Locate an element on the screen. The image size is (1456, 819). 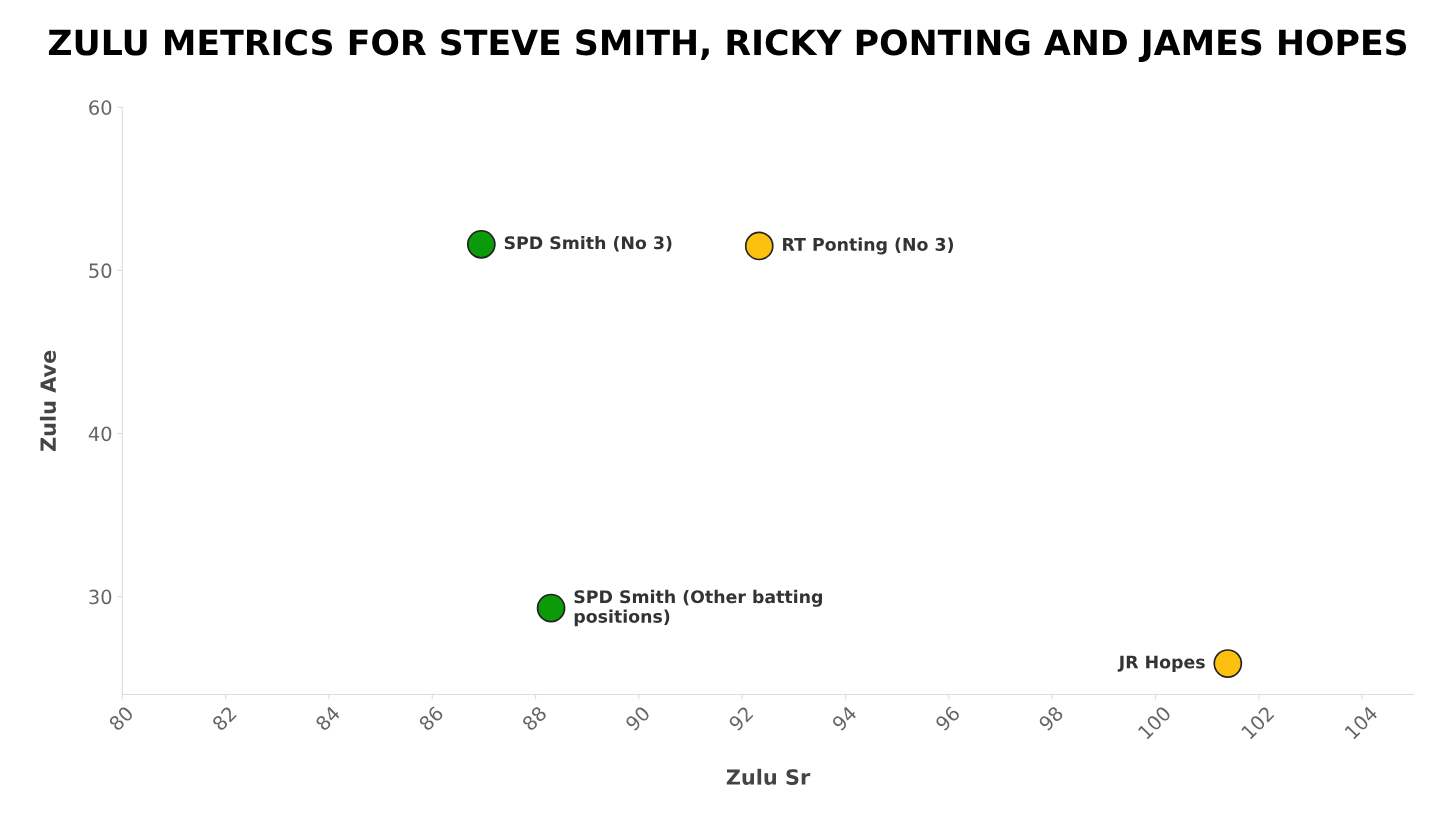
x-tick-label: 100 is located at coordinates (1154, 722).